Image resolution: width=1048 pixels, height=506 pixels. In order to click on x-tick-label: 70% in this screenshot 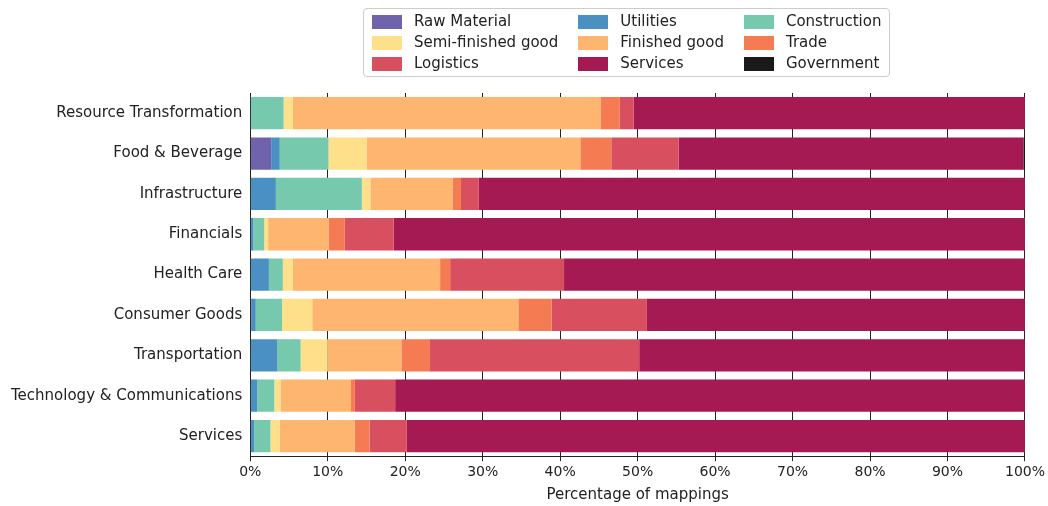, I will do `click(793, 471)`.